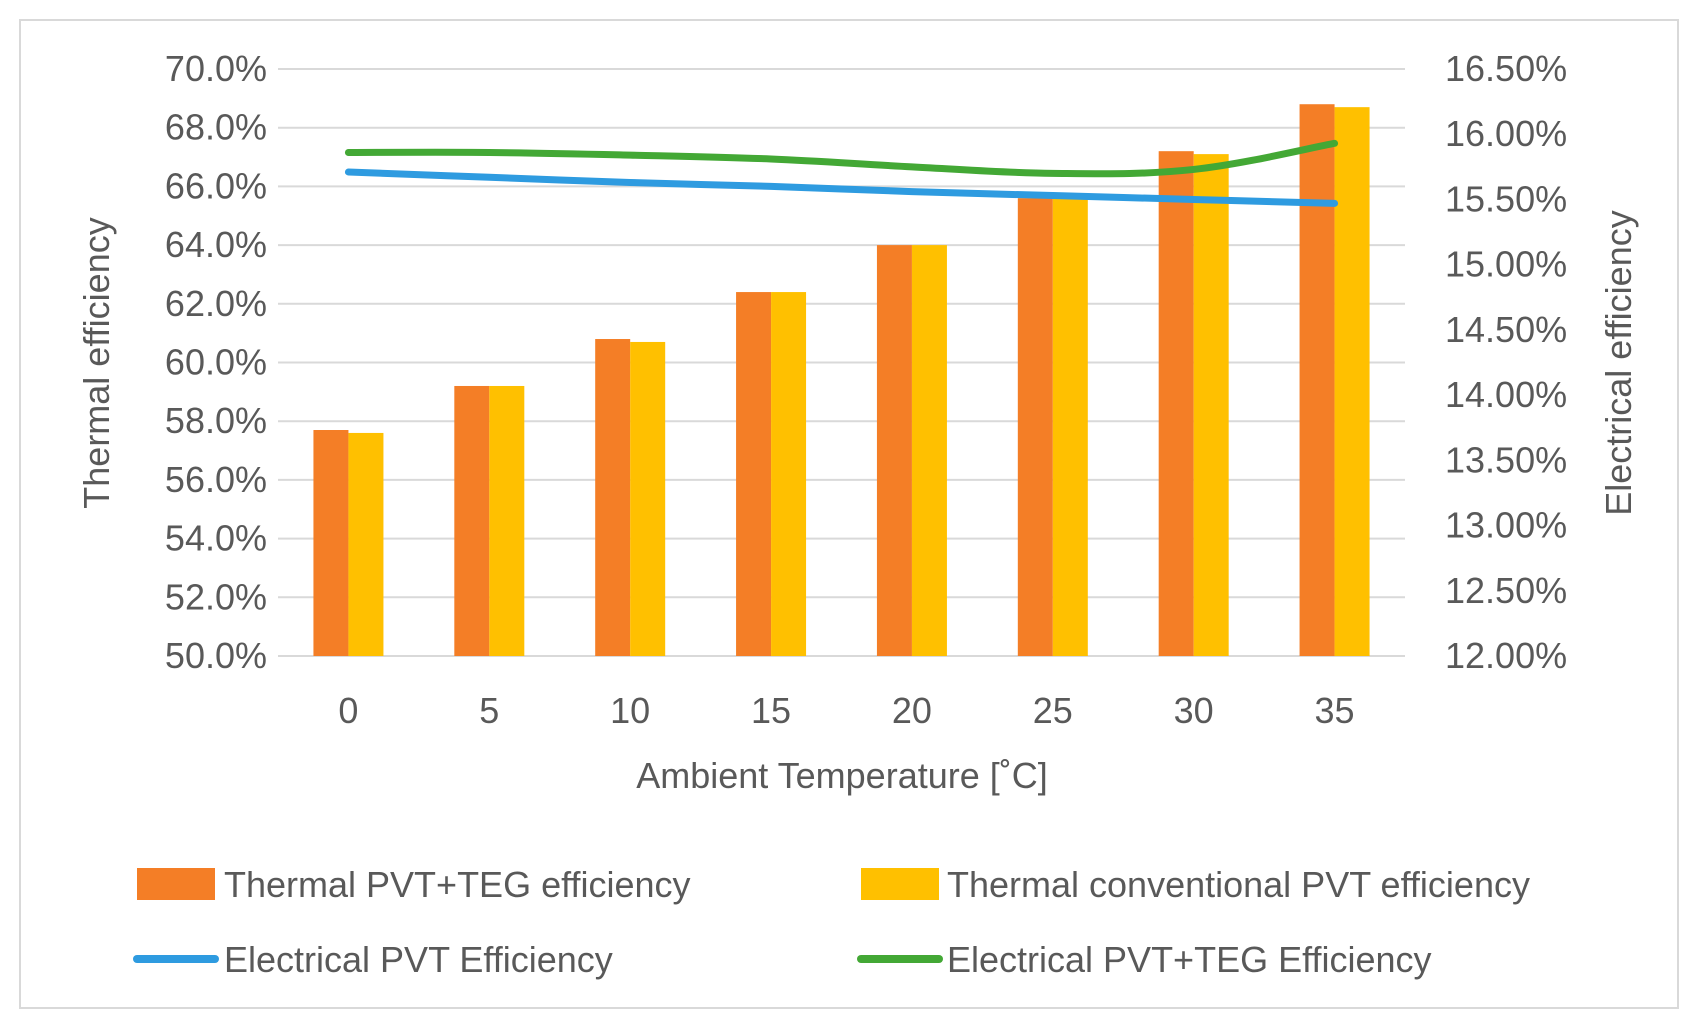 This screenshot has height=1029, width=1700. Describe the element at coordinates (1506, 133) in the screenshot. I see `y2-tick-label: 16.00%` at that location.